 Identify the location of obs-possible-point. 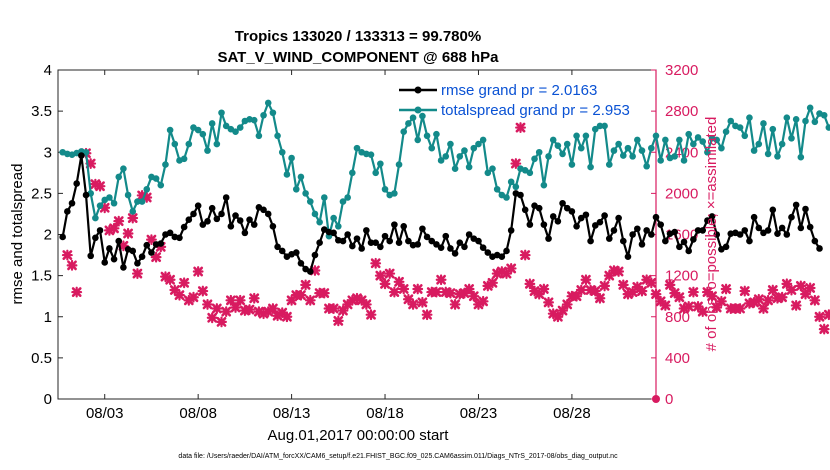
(656, 399).